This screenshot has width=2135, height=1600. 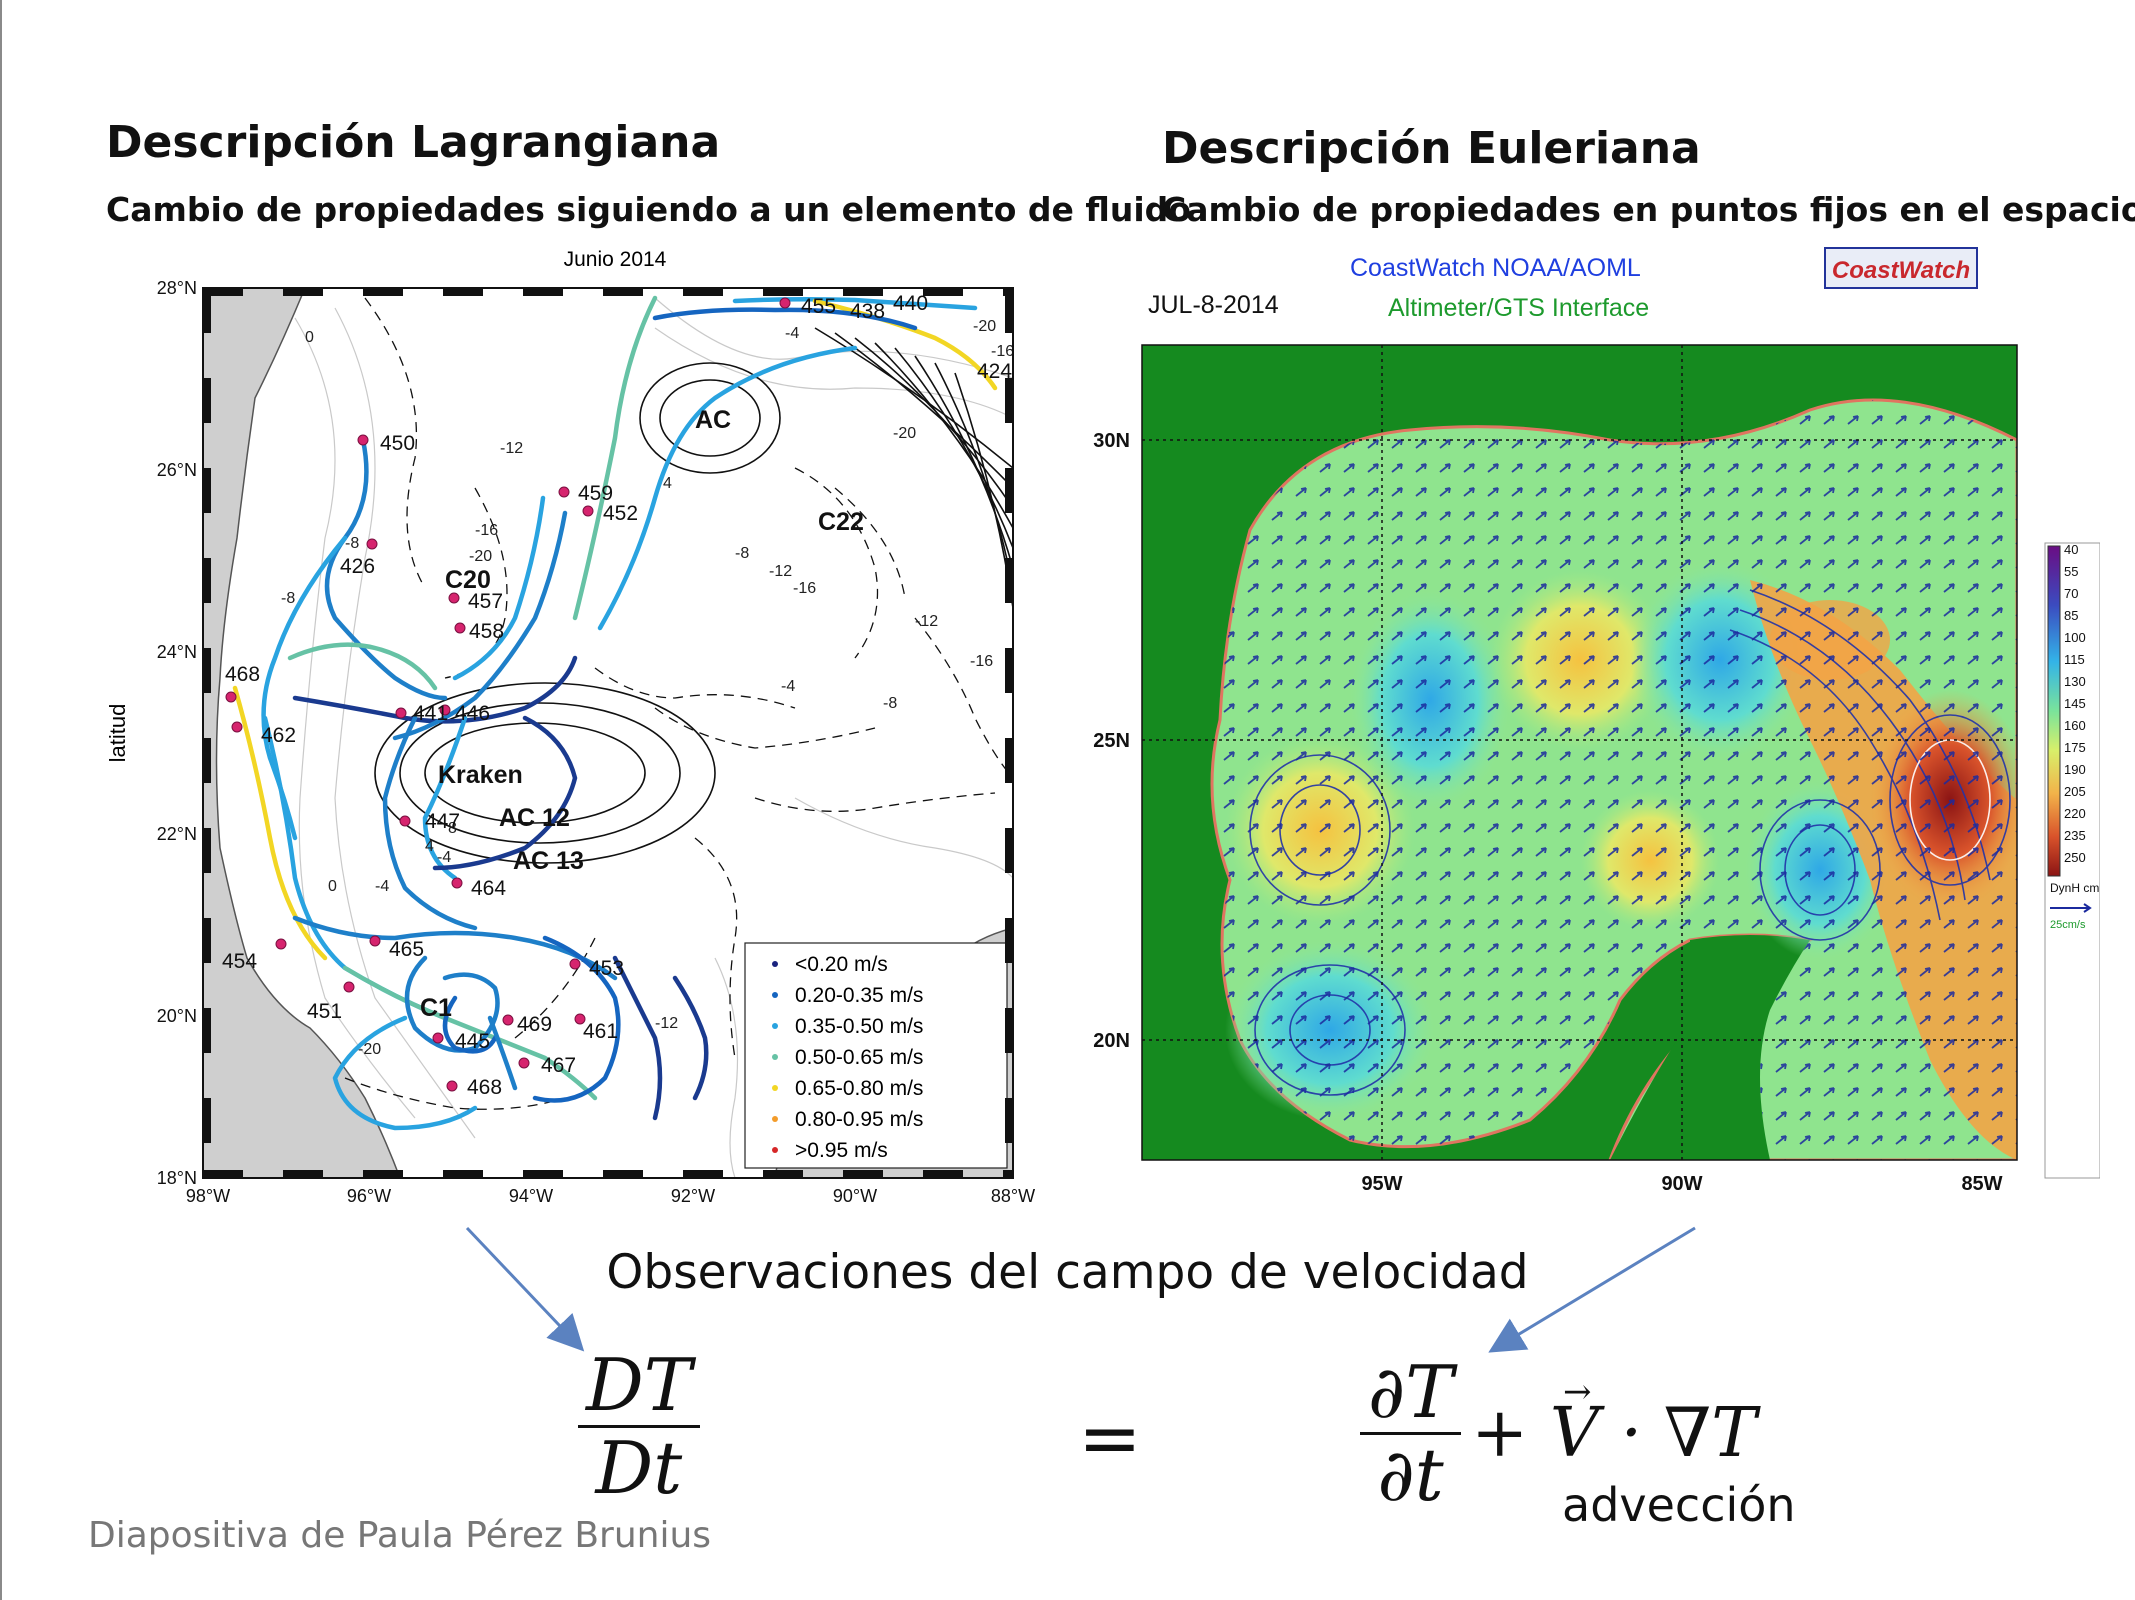 What do you see at coordinates (531, 1196) in the screenshot?
I see `svg-text: 94°W` at bounding box center [531, 1196].